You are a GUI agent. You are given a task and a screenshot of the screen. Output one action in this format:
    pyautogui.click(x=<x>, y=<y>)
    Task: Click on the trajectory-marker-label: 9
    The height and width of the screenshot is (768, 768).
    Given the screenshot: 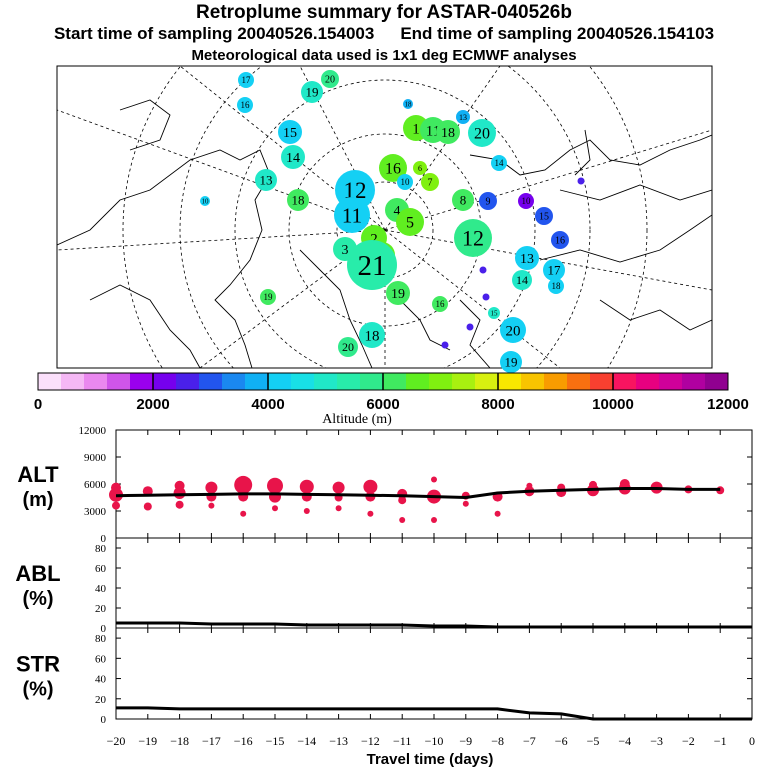 What is the action you would take?
    pyautogui.click(x=488, y=202)
    